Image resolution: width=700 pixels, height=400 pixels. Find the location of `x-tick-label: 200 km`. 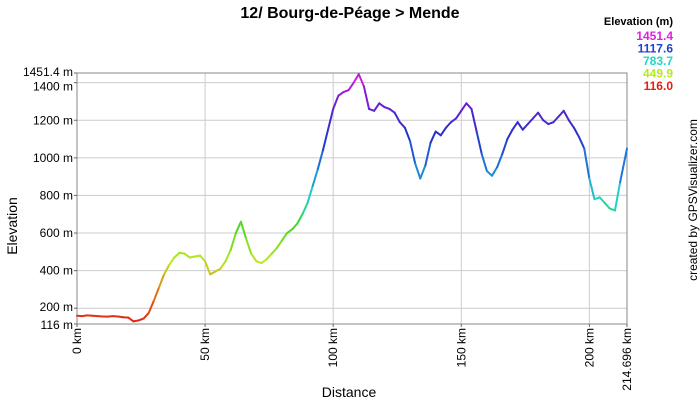

x-tick-label: 200 km is located at coordinates (589, 347).